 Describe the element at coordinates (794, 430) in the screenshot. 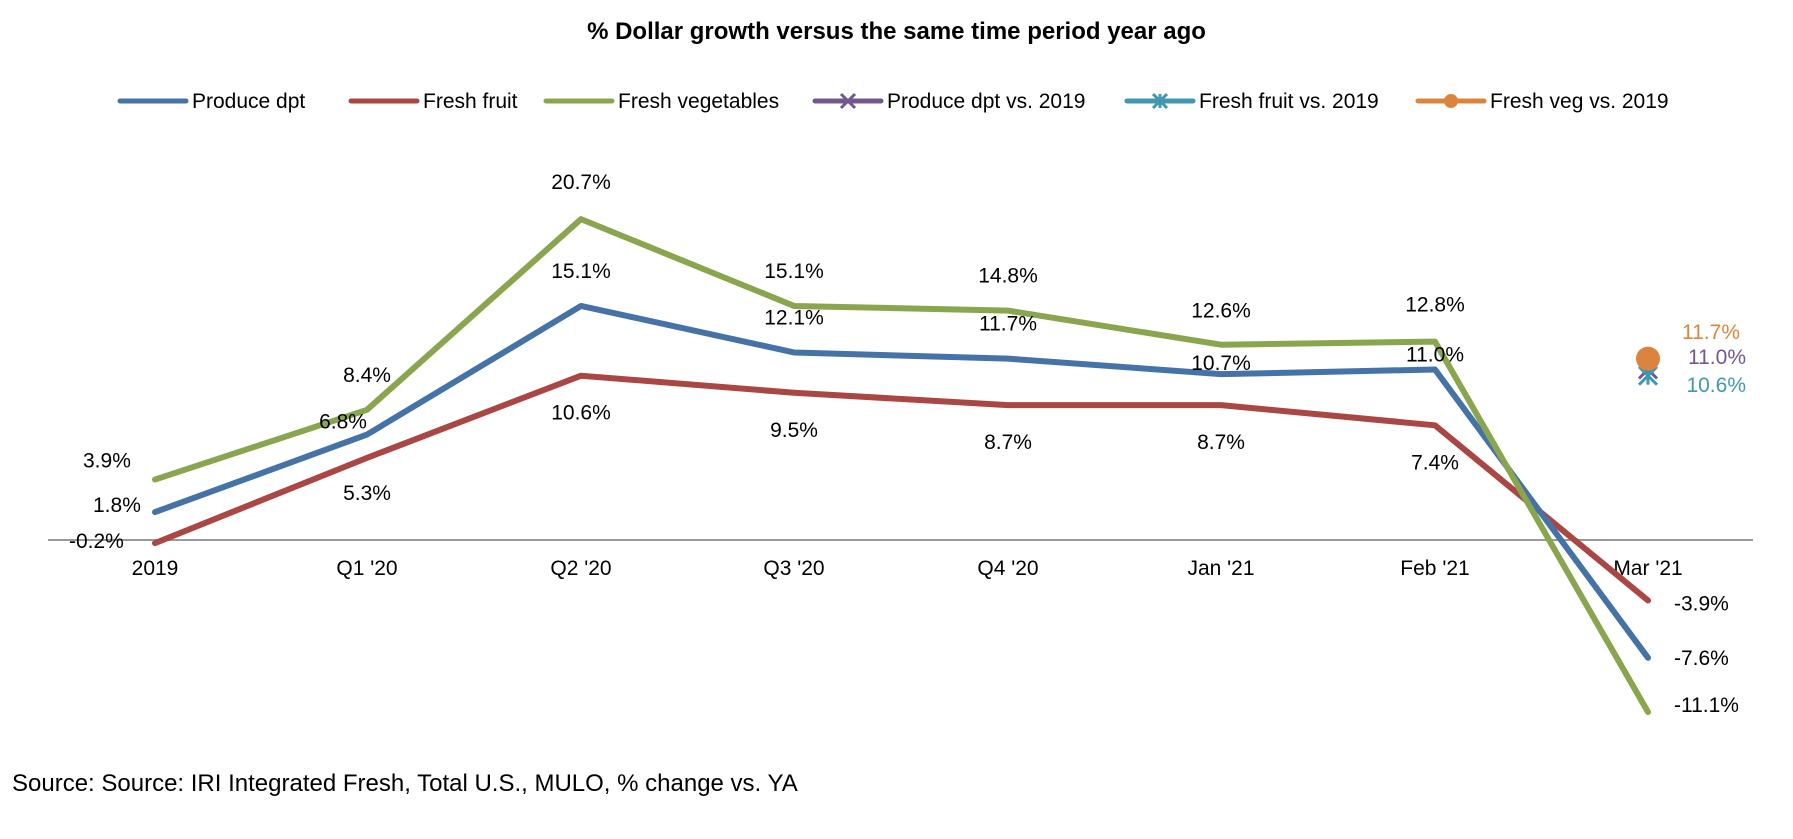

I see `data-label-fresh-fruit: 9.5%` at that location.